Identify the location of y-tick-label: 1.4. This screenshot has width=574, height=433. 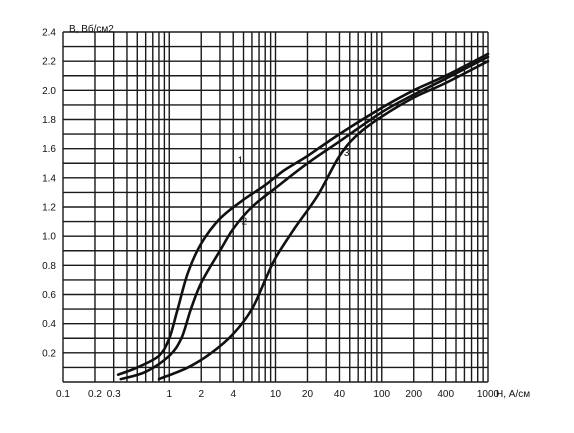
(49, 178).